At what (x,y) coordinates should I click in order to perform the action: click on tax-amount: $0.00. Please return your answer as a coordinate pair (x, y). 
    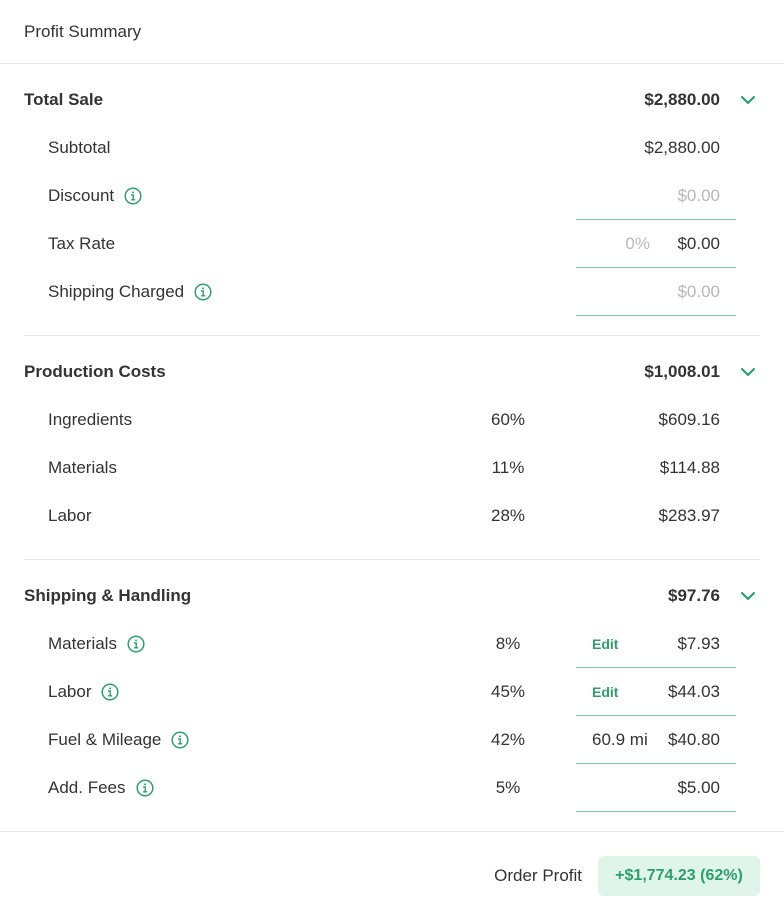
    Looking at the image, I should click on (698, 243).